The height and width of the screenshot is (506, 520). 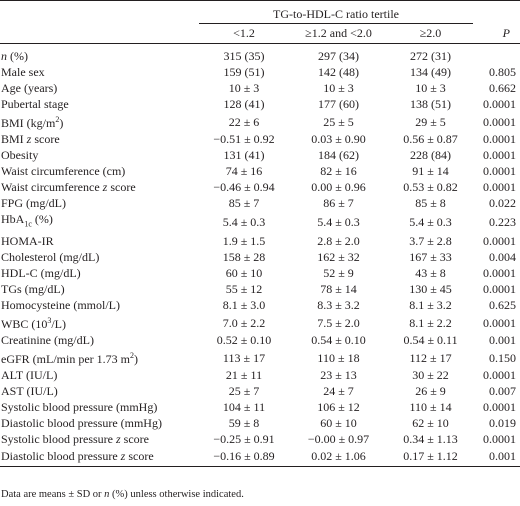 What do you see at coordinates (50, 256) in the screenshot?
I see `row-label: Cholesterol (mg/dL)` at bounding box center [50, 256].